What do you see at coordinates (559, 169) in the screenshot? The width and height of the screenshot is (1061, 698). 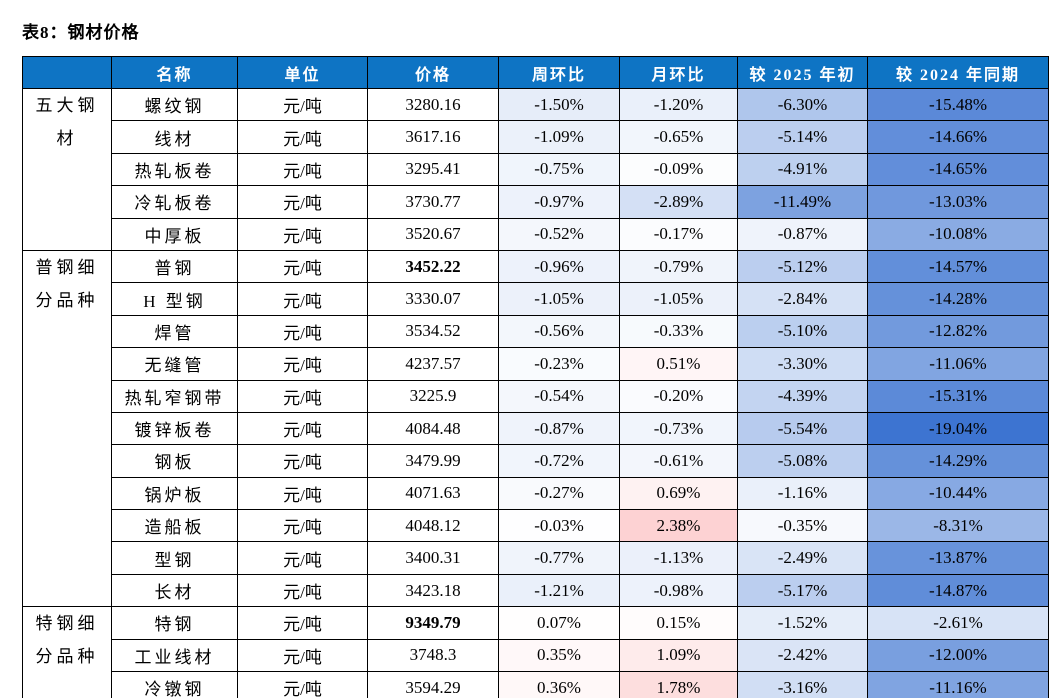 I see `row-wow-cell: -0.75%` at bounding box center [559, 169].